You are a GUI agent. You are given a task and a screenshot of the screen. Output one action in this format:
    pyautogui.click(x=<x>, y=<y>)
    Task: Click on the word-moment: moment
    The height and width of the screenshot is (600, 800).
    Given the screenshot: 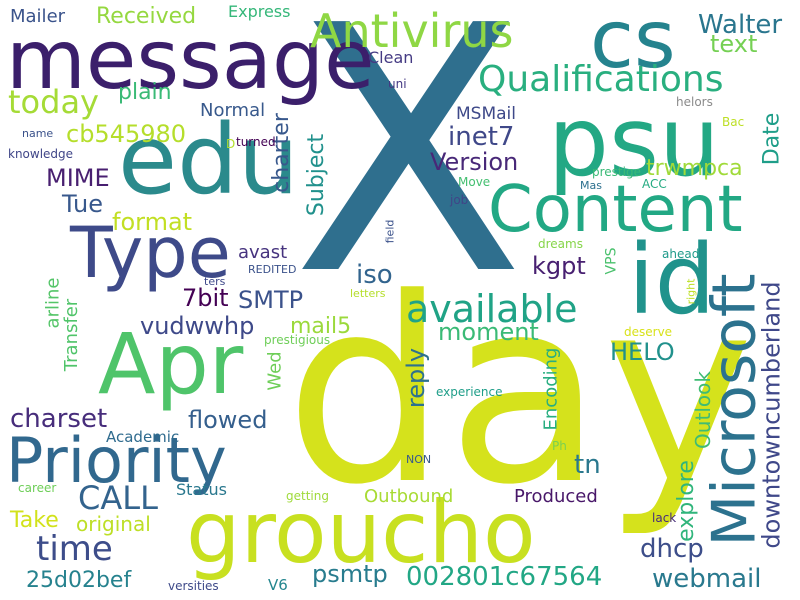 What is the action you would take?
    pyautogui.click(x=488, y=332)
    